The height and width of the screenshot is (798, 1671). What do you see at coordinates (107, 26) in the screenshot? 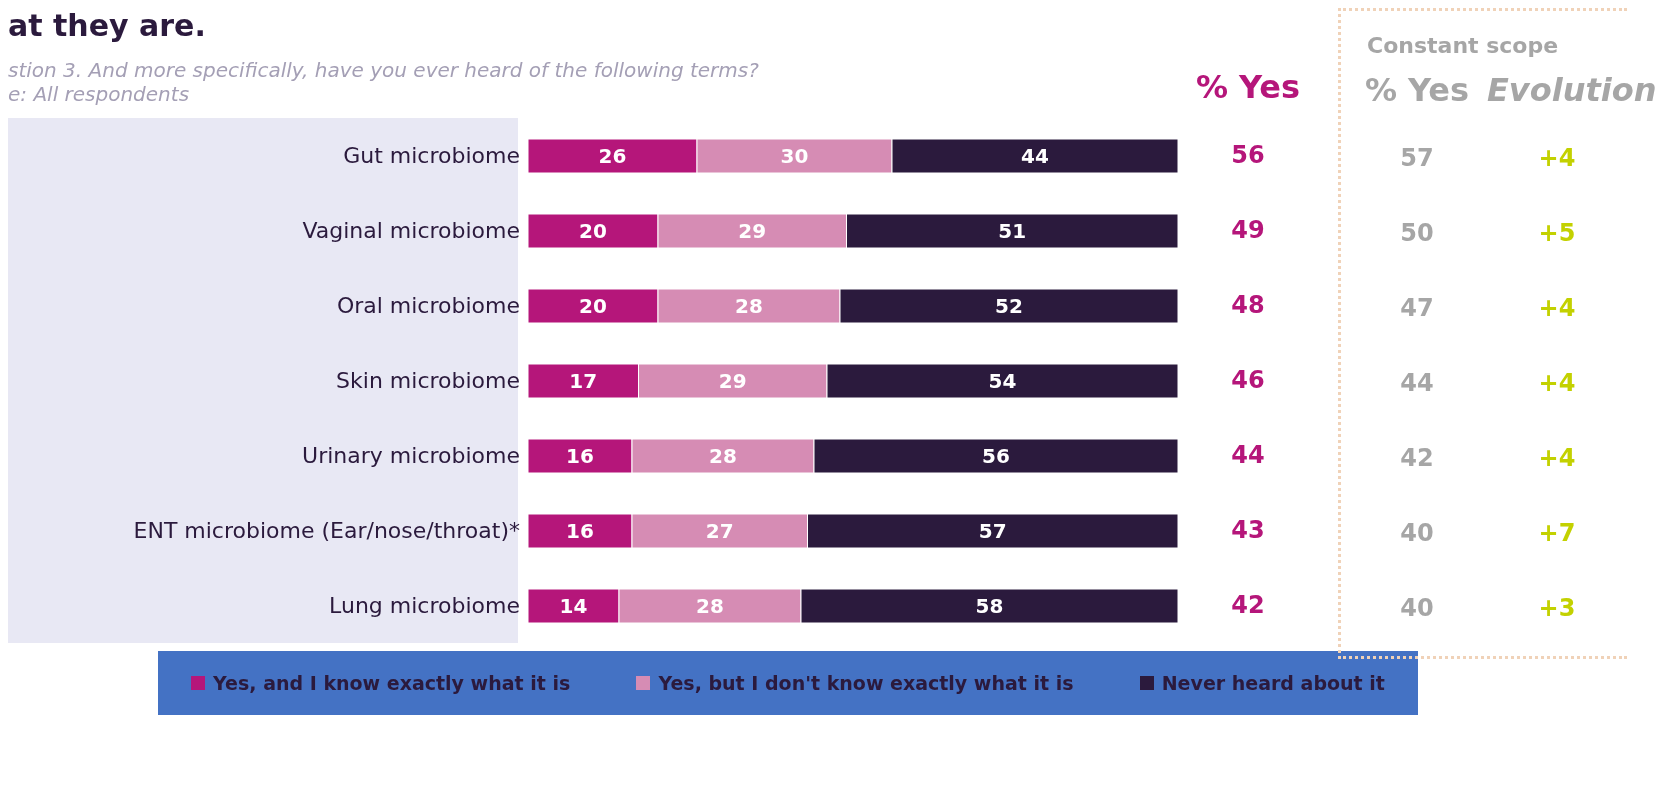
I see `text: at they are.` at bounding box center [107, 26].